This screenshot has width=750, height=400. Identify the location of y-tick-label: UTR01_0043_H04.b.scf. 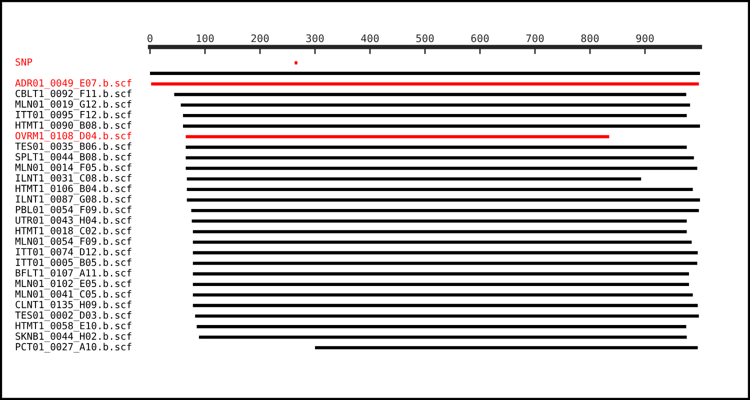
(74, 221).